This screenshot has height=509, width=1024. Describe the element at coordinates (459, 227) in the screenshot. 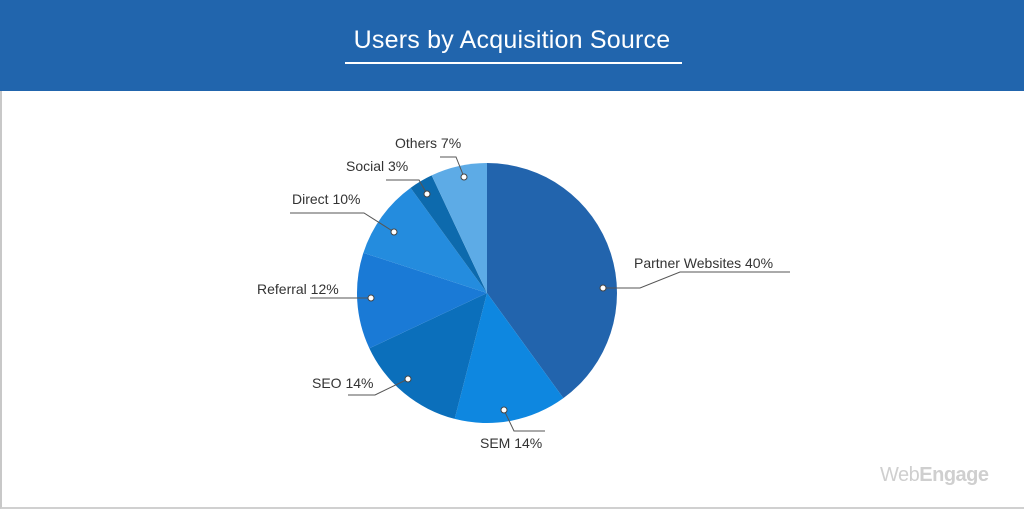

I see `pie-slice-others` at that location.